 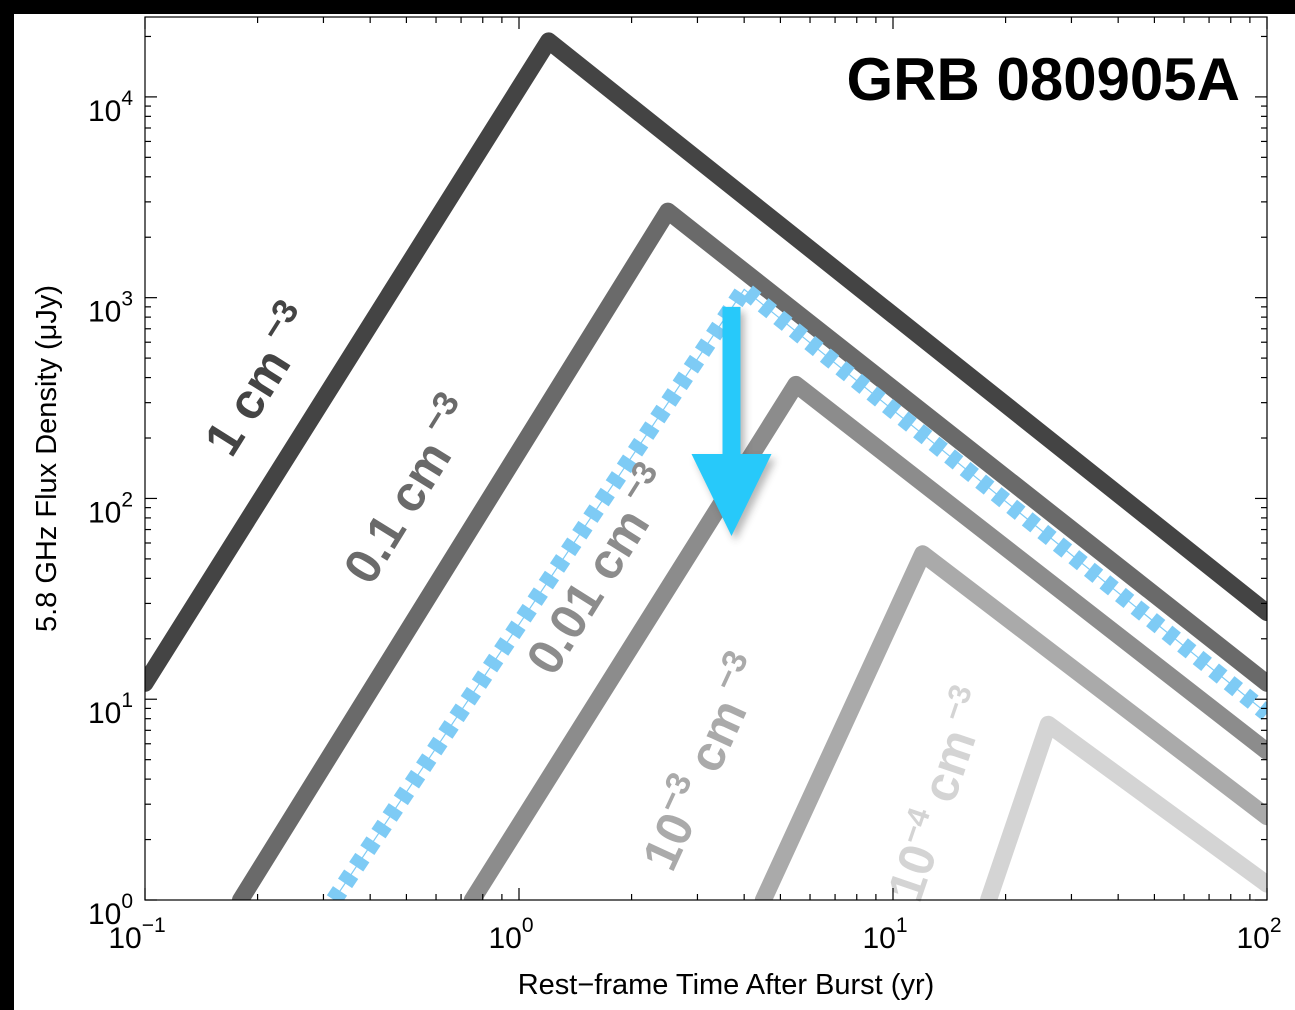 I want to click on left-border, so click(x=7, y=505).